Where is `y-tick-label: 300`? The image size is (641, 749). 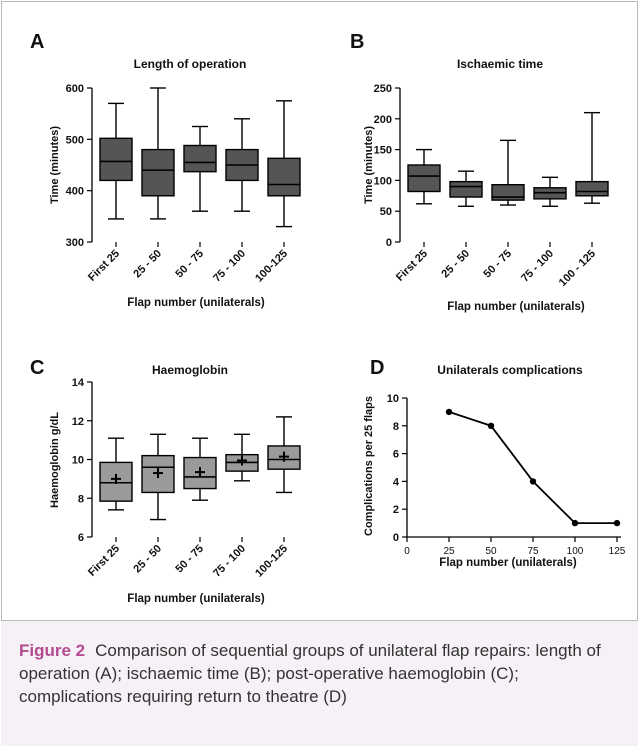 y-tick-label: 300 is located at coordinates (75, 243).